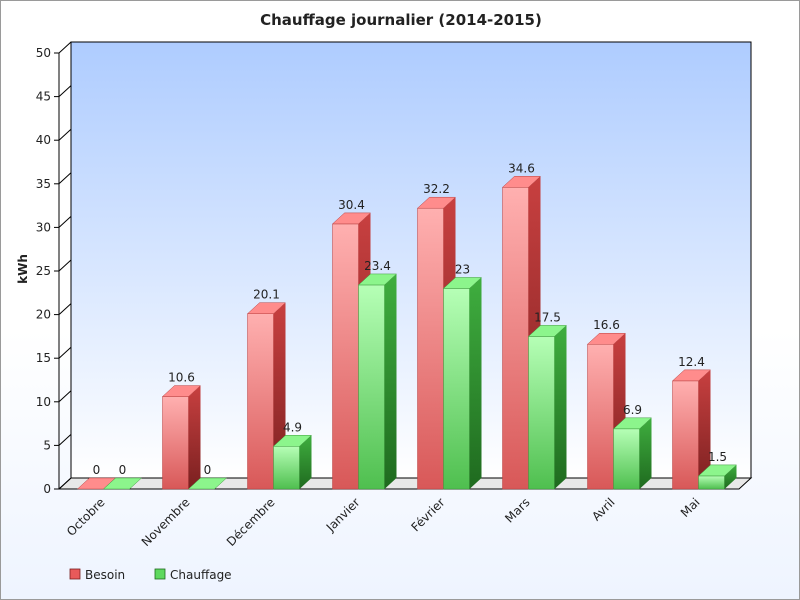 This screenshot has width=800, height=600. I want to click on bar-chauffage-2: 4.9, so click(292, 455).